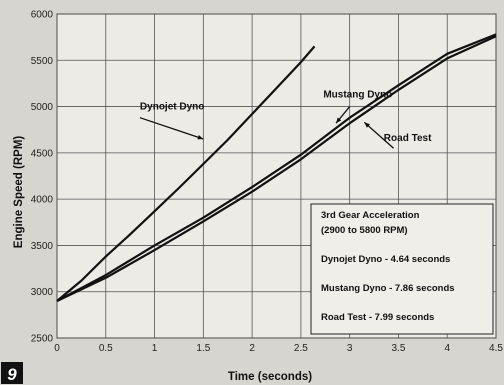  Describe the element at coordinates (496, 348) in the screenshot. I see `x-tick-label: 4.5` at that location.